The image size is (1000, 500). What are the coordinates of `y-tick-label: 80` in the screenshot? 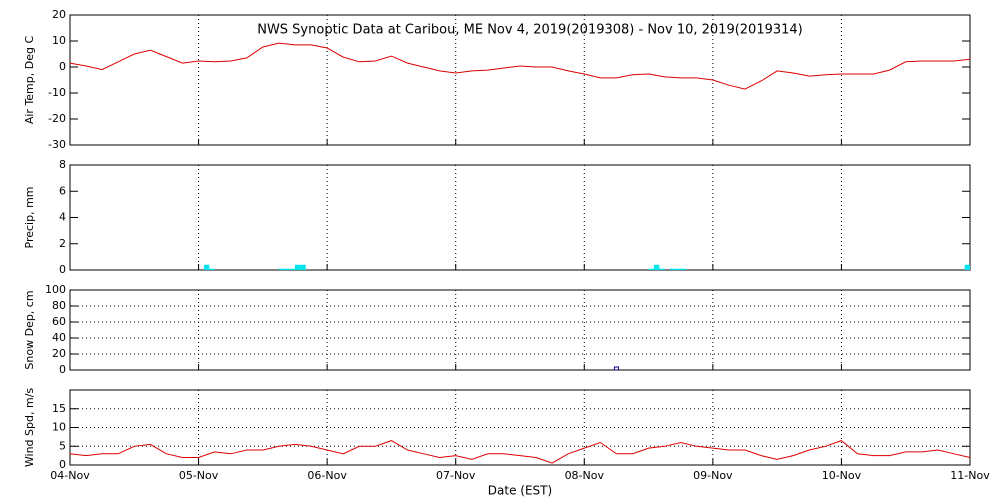 It's located at (59, 305).